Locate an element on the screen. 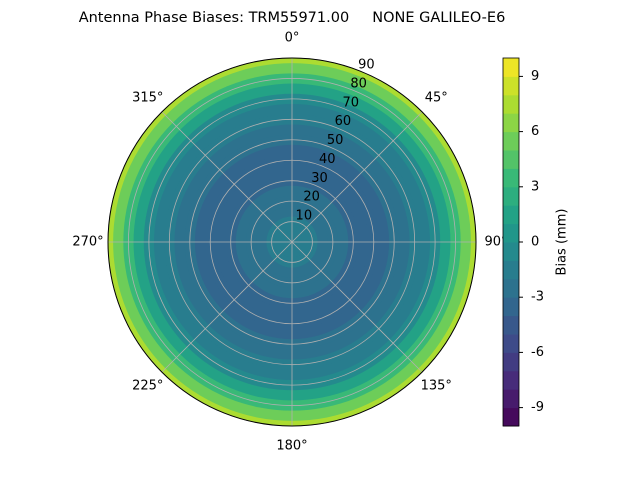  r-tick-label: 70 is located at coordinates (350, 102).